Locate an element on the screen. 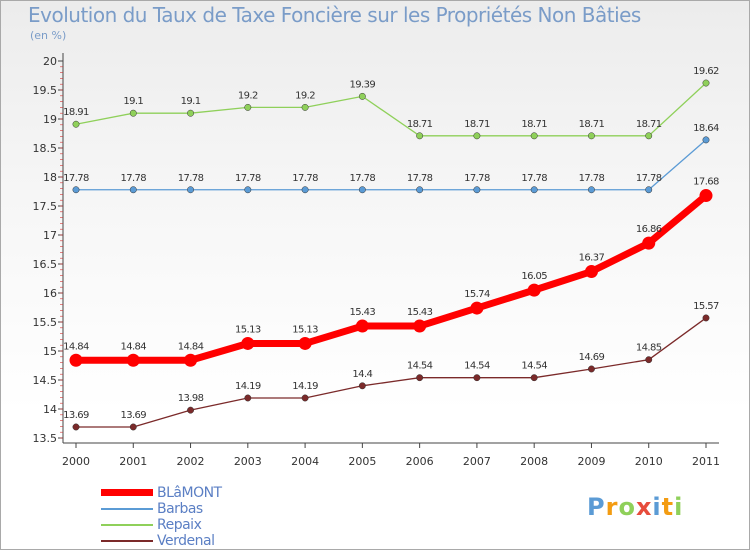 This screenshot has height=550, width=750. x-tick-label: 2003 is located at coordinates (248, 461).